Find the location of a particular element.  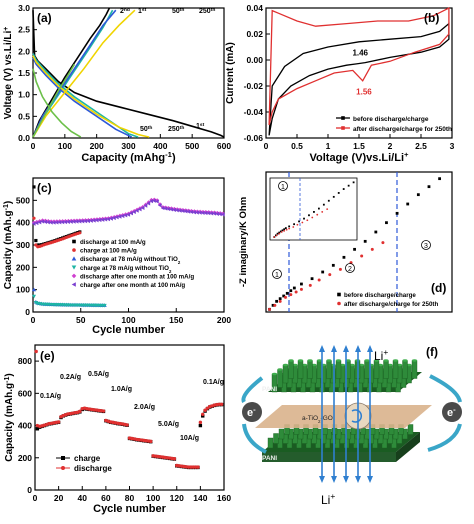

panel-e-ylabel: Capacity (mAh.g-1) is located at coordinates (10, 417).